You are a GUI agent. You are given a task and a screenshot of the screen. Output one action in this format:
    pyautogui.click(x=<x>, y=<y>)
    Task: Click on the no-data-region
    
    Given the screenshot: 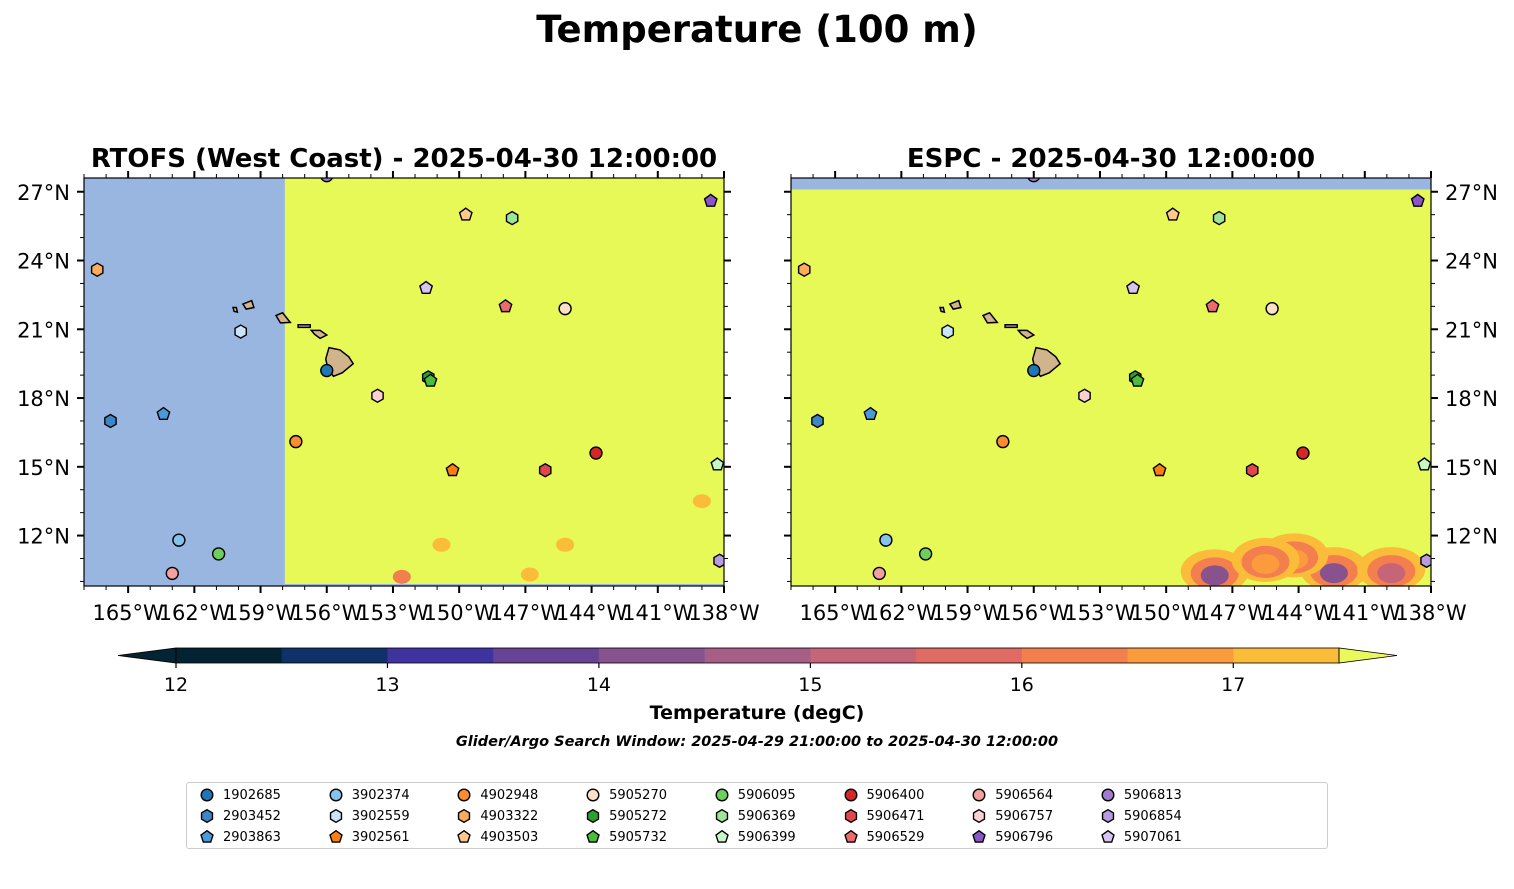 What is the action you would take?
    pyautogui.click(x=1111, y=184)
    